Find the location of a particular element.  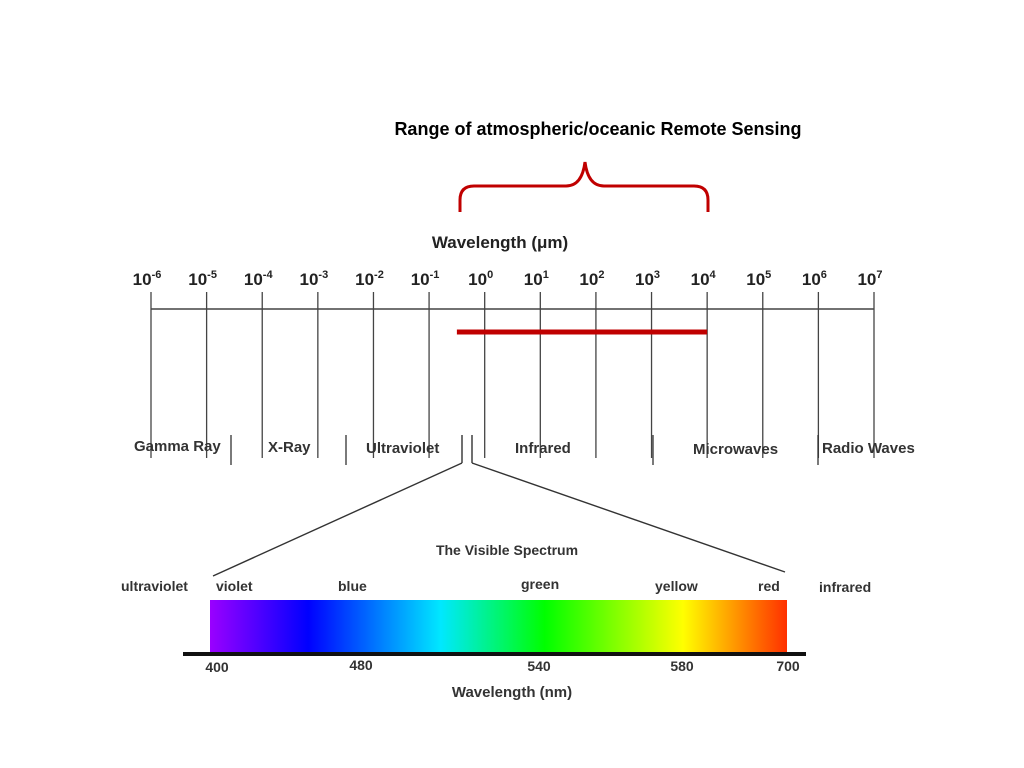

label-green: green is located at coordinates (540, 584).